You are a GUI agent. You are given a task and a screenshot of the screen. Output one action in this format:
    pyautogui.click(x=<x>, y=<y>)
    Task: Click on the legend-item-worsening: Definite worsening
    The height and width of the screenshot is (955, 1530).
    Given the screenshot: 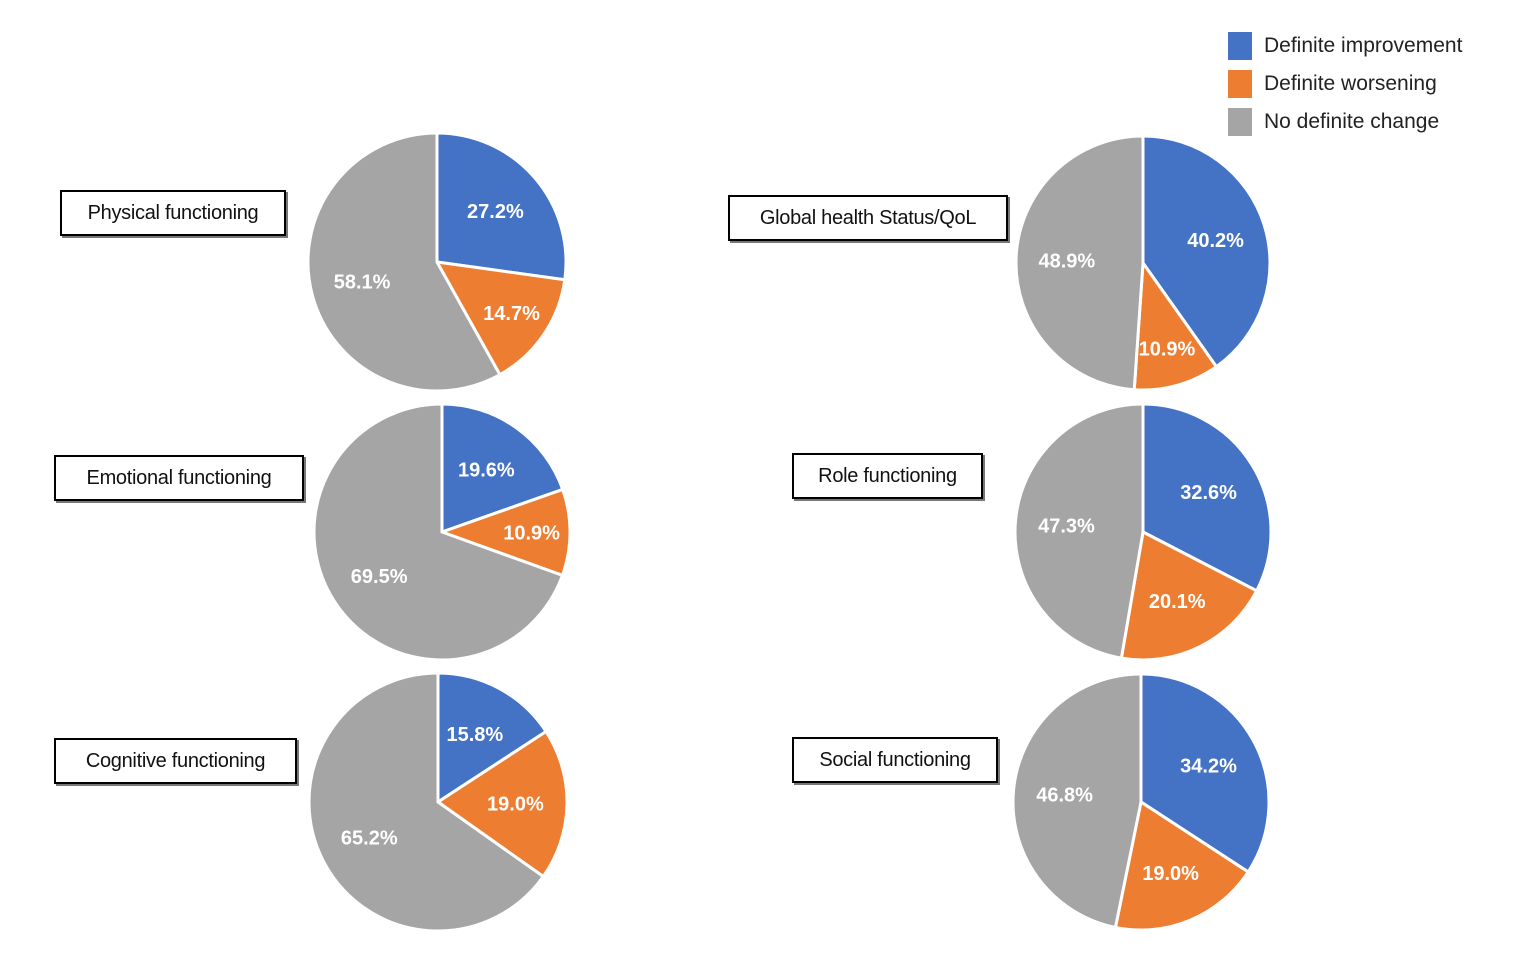 What is the action you would take?
    pyautogui.click(x=1345, y=84)
    